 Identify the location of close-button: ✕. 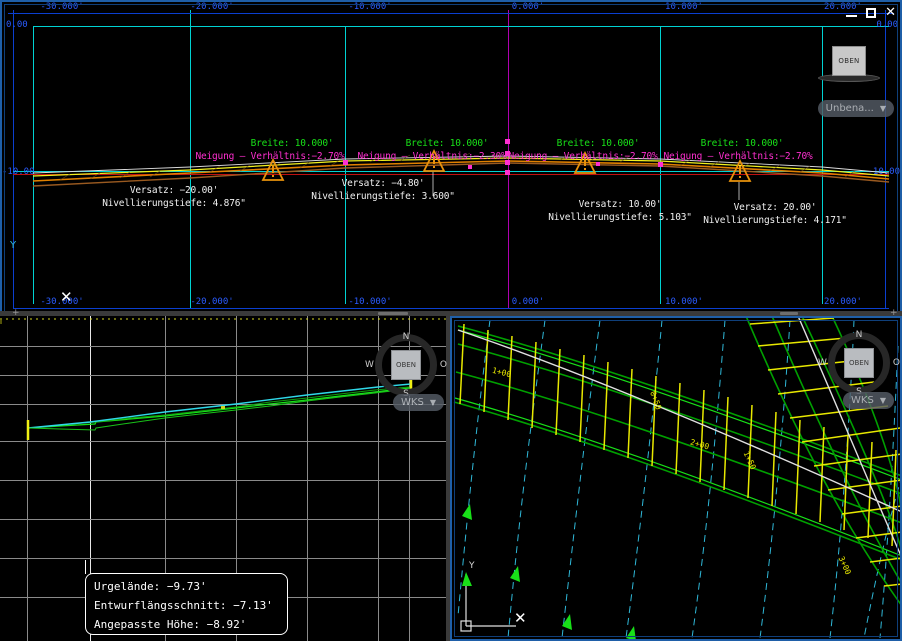
(890, 12).